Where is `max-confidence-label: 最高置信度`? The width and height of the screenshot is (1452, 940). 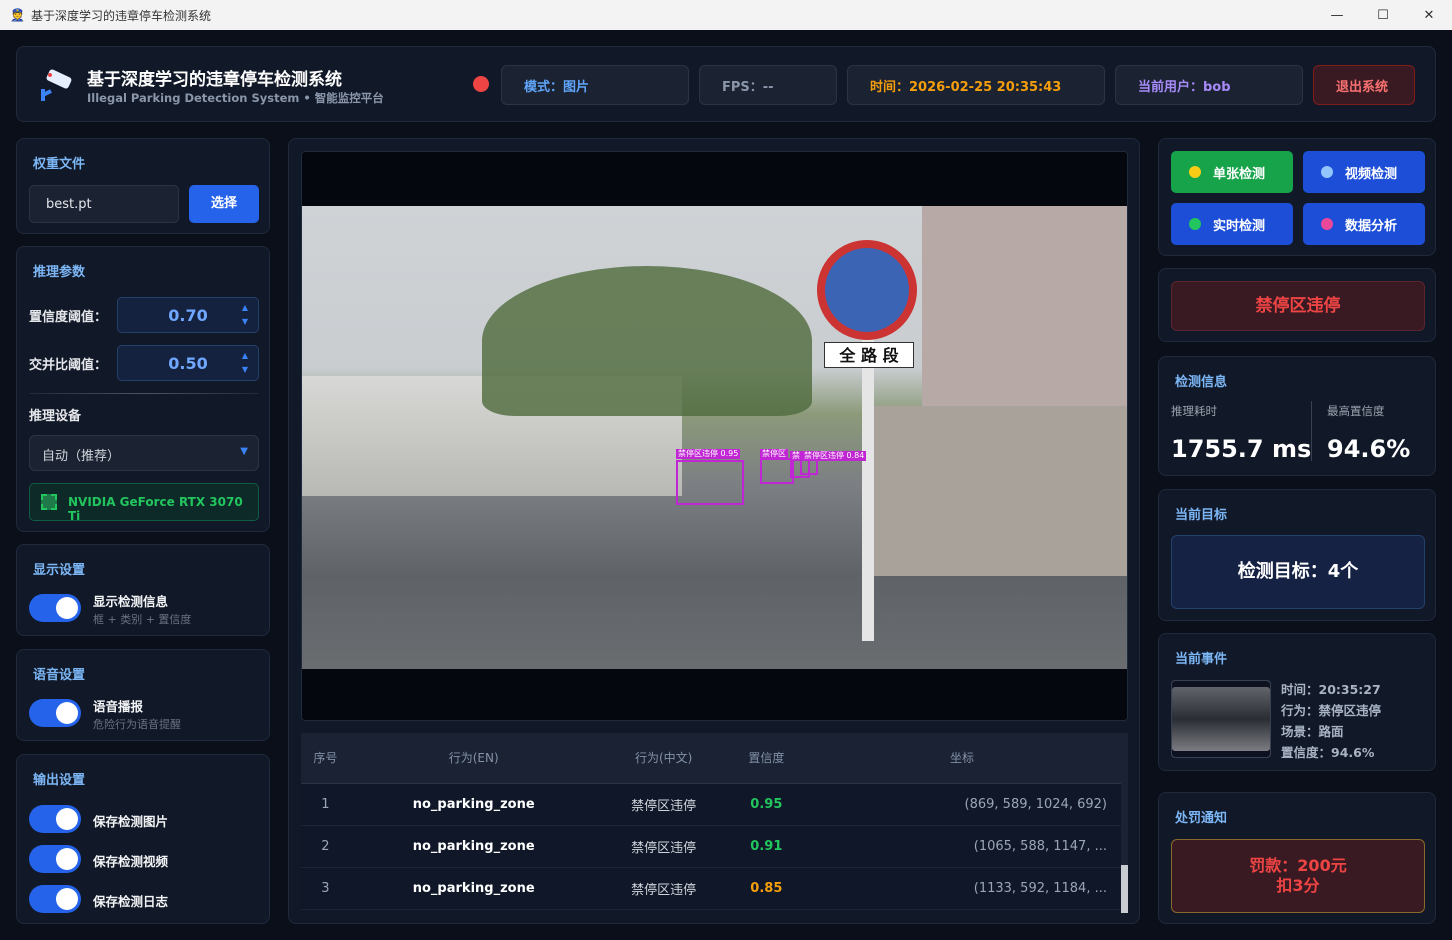 max-confidence-label: 最高置信度 is located at coordinates (1356, 411).